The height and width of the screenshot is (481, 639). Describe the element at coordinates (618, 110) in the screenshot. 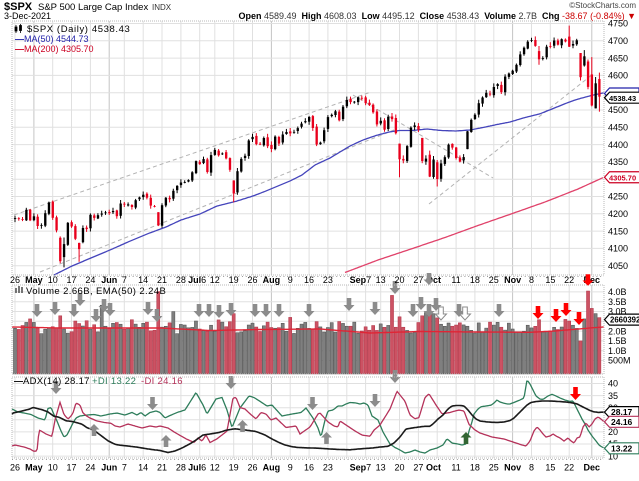

I see `svg-text: 4500` at that location.